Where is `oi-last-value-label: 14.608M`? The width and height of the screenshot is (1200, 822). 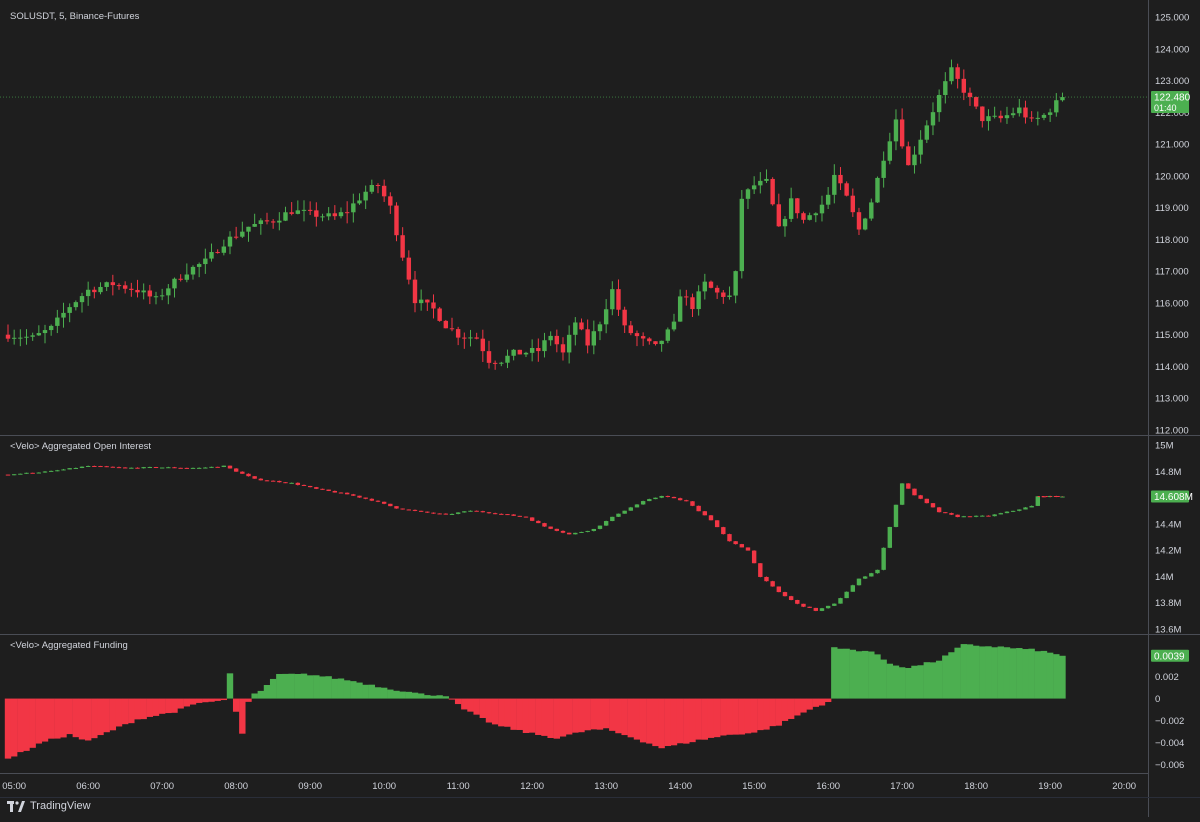
oi-last-value-label: 14.608M is located at coordinates (1173, 497).